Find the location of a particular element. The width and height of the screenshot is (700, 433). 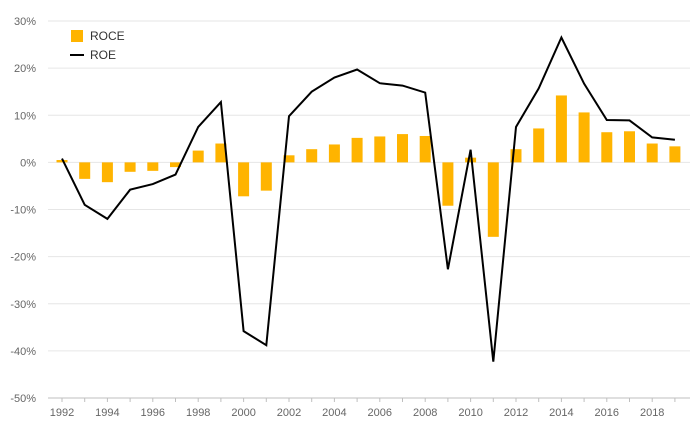

x-tick-label: 1994 is located at coordinates (107, 413).